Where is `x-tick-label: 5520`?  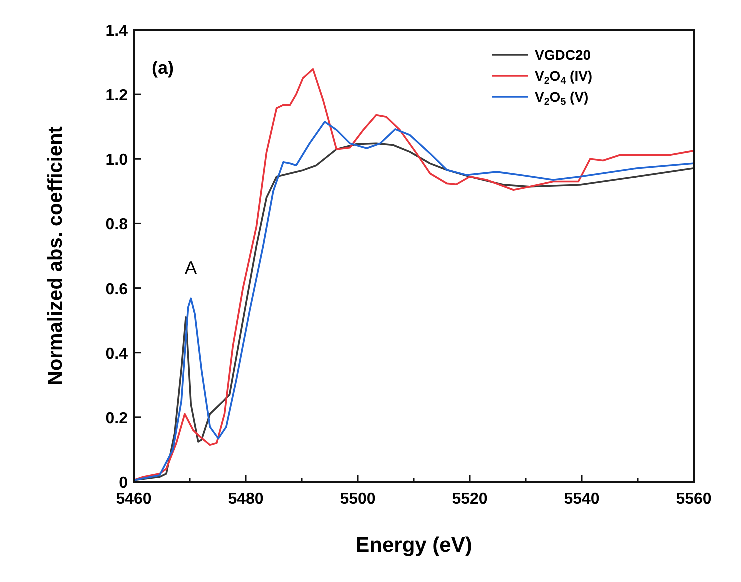 x-tick-label: 5520 is located at coordinates (470, 499).